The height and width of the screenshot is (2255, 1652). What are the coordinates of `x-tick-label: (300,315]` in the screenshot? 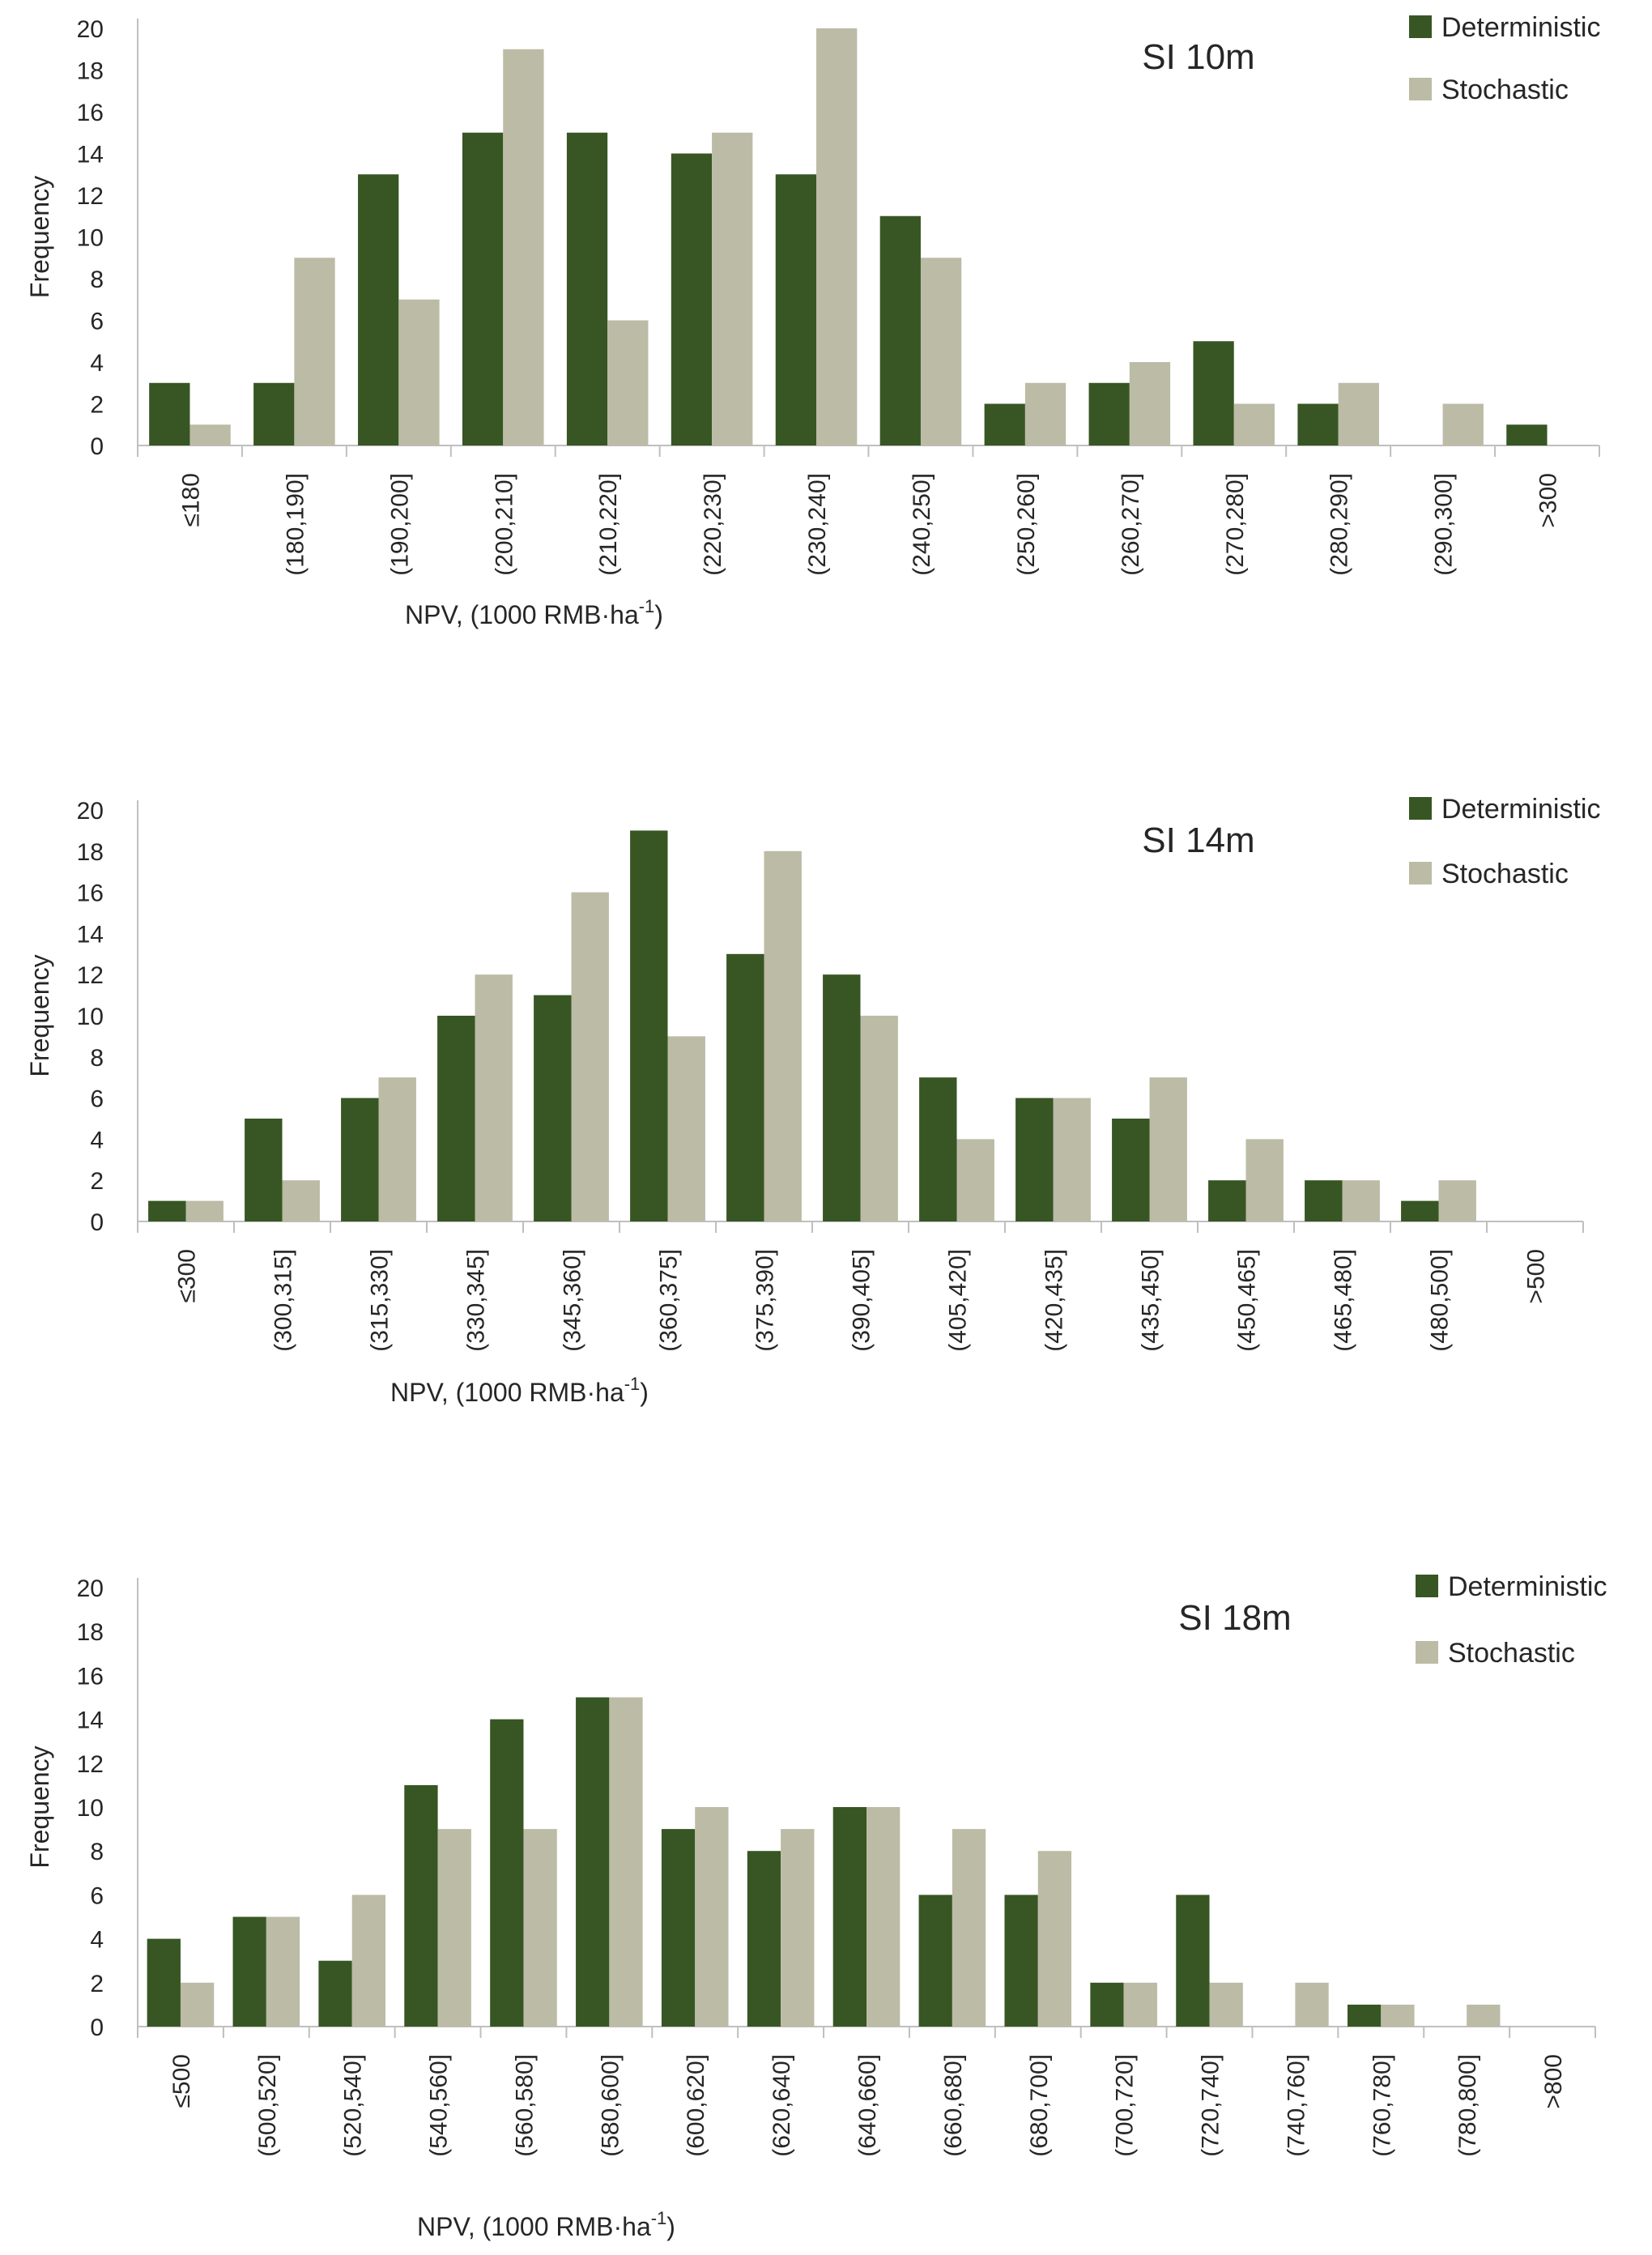 It's located at (283, 1300).